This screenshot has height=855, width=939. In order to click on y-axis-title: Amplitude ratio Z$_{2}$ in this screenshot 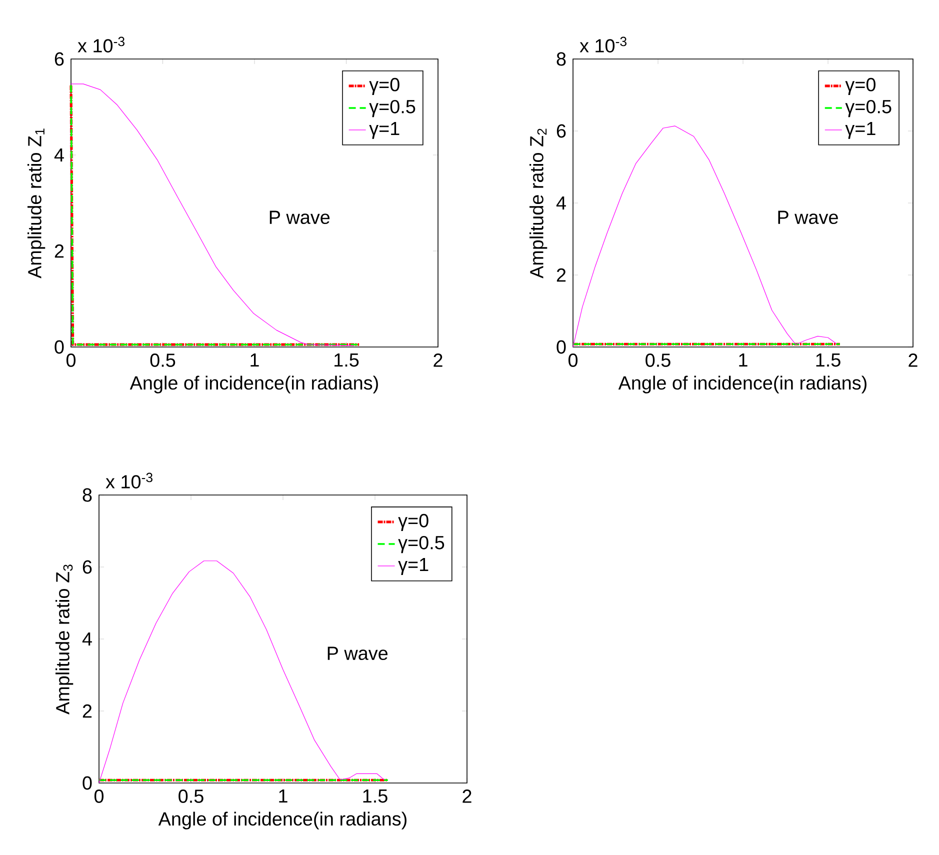, I will do `click(539, 203)`.